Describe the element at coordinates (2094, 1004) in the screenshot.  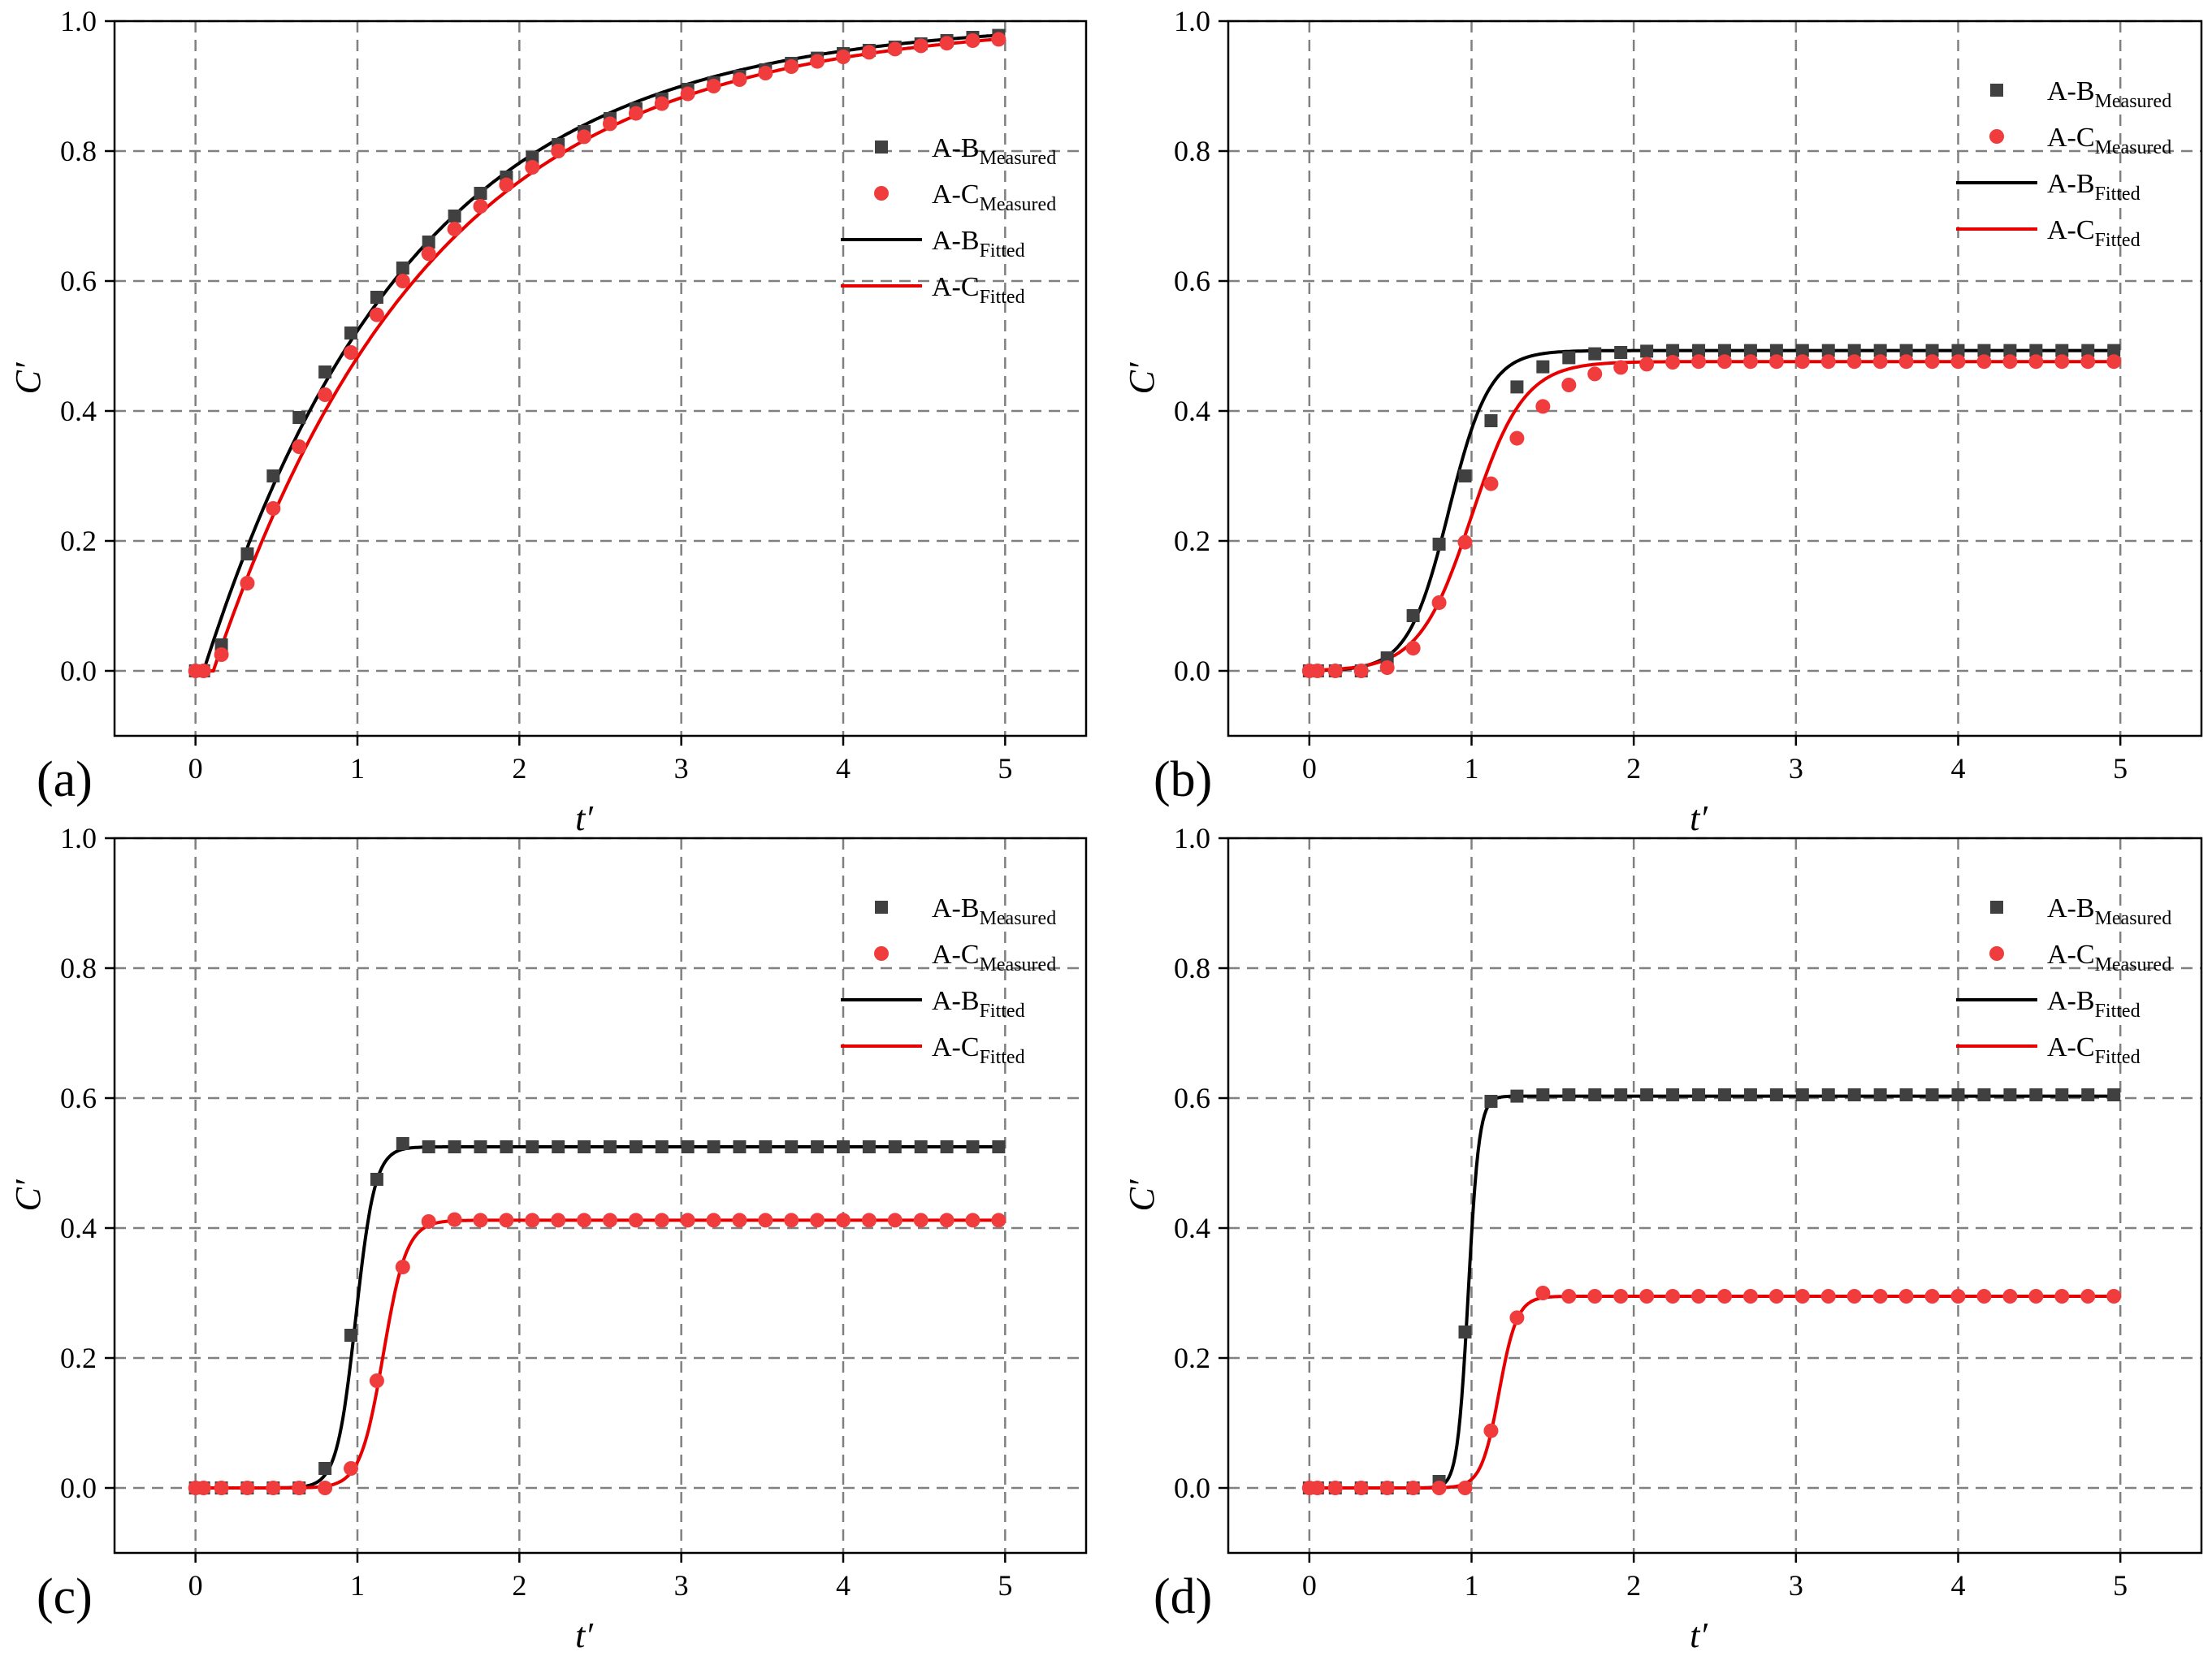
I see `legend-label: A-BFitted` at that location.